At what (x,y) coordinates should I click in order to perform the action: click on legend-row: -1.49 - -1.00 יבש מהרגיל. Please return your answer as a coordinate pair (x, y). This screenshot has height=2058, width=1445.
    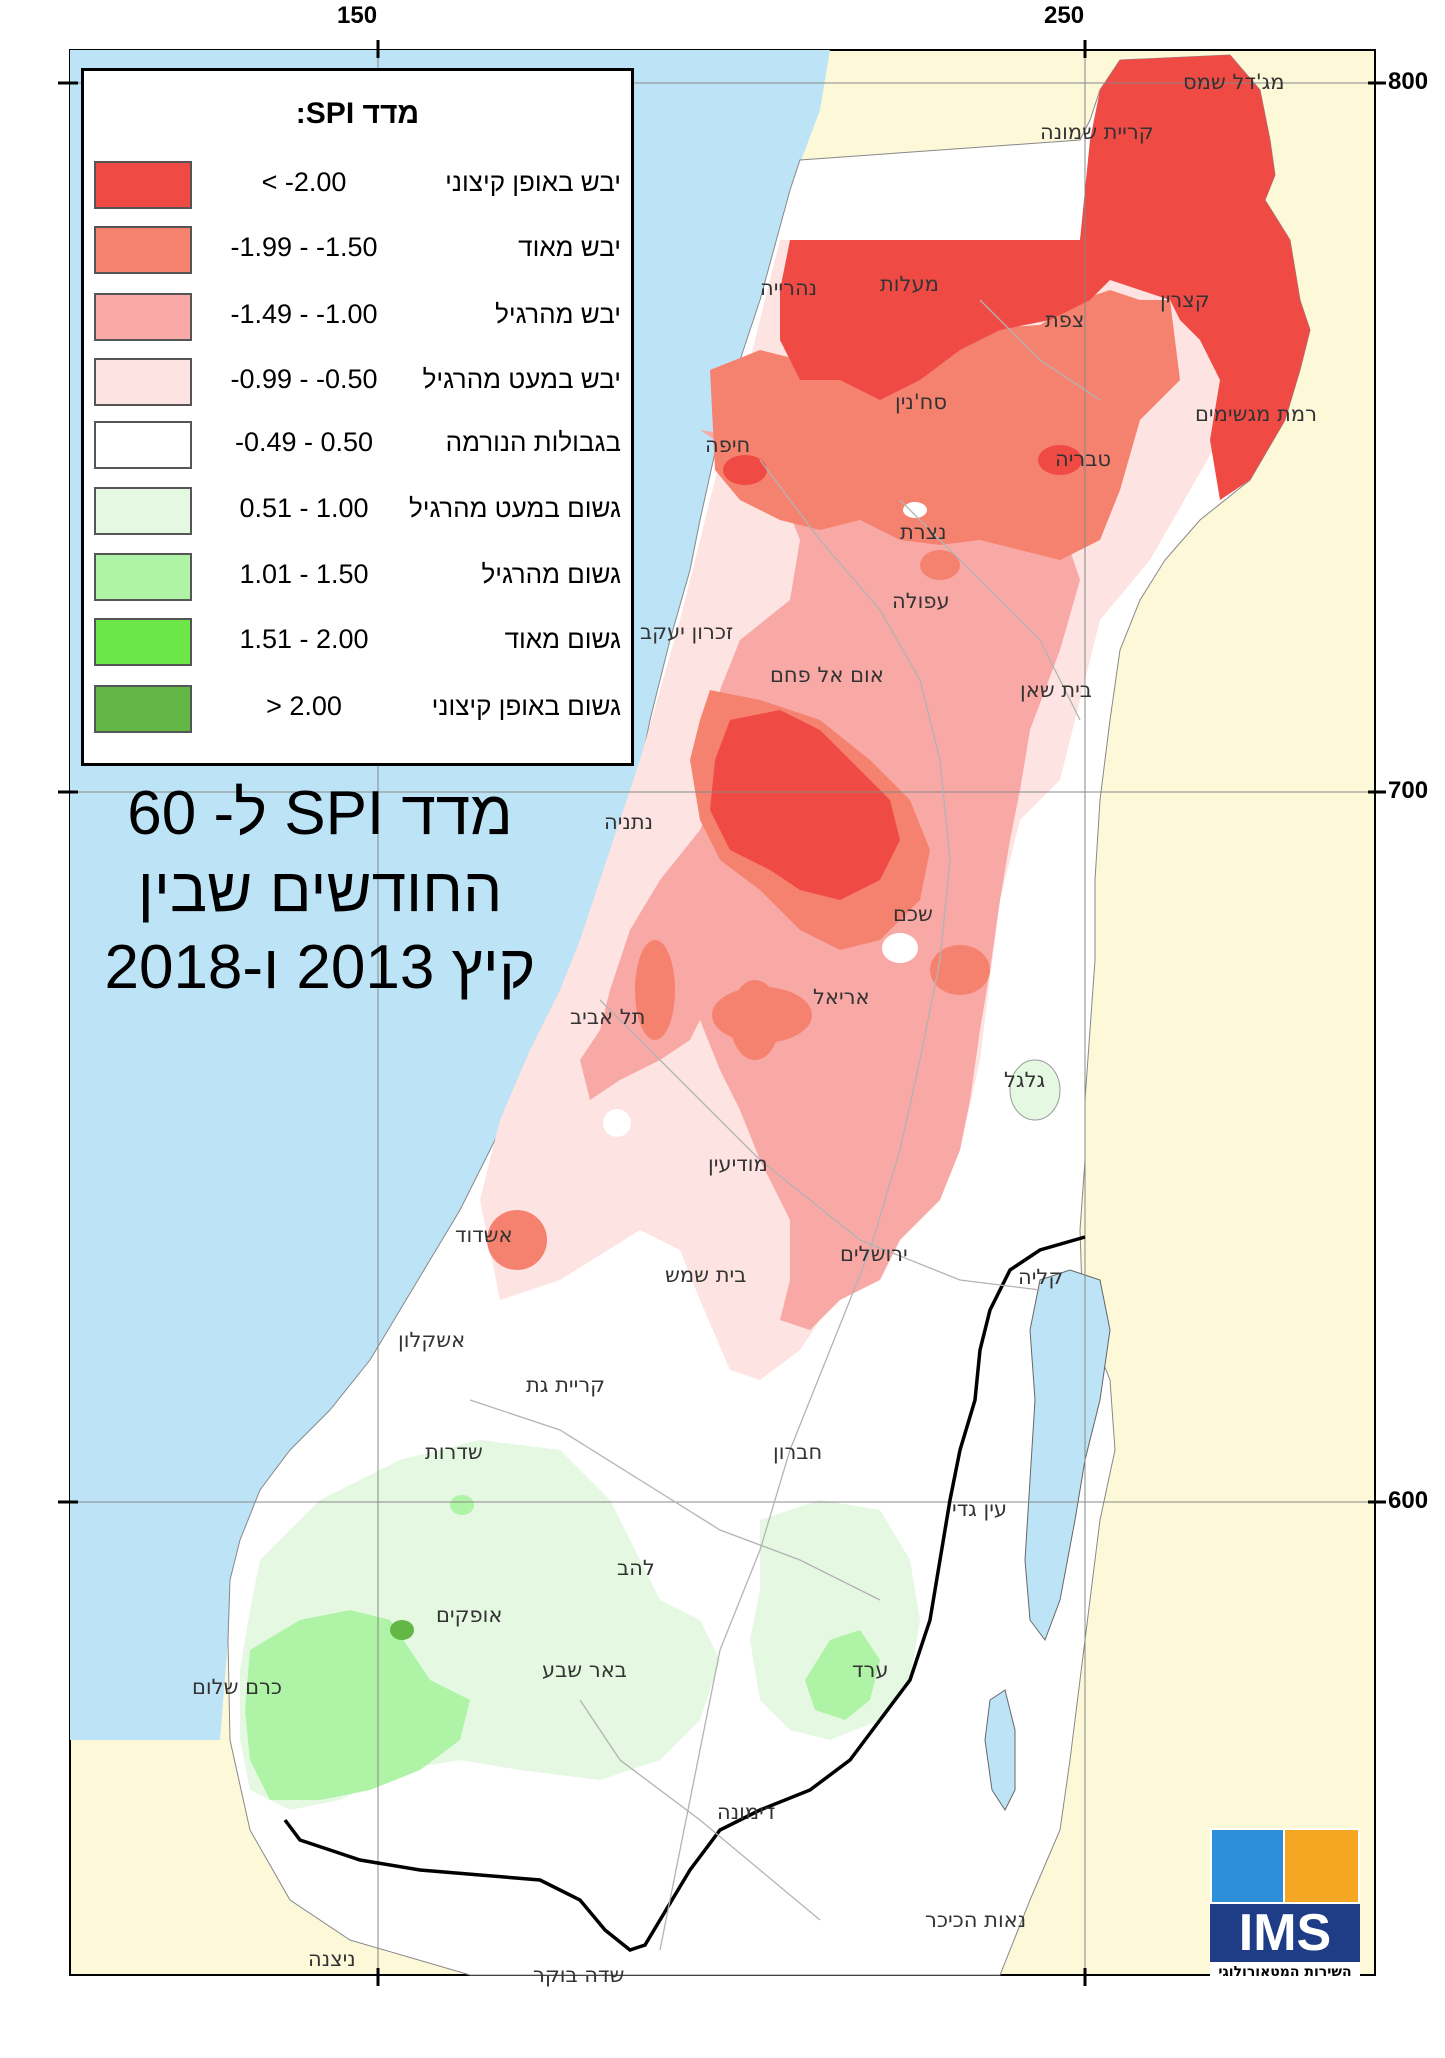
    Looking at the image, I should click on (357, 319).